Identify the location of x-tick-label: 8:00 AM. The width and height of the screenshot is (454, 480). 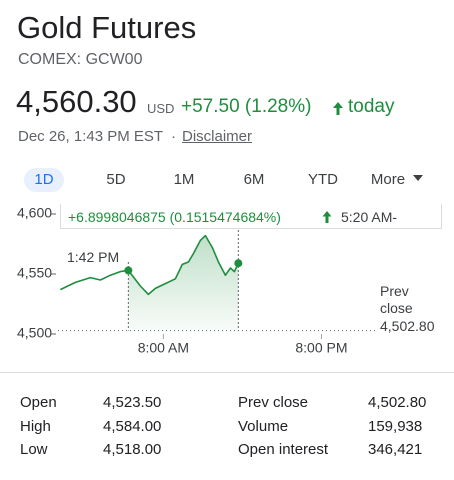
(163, 348).